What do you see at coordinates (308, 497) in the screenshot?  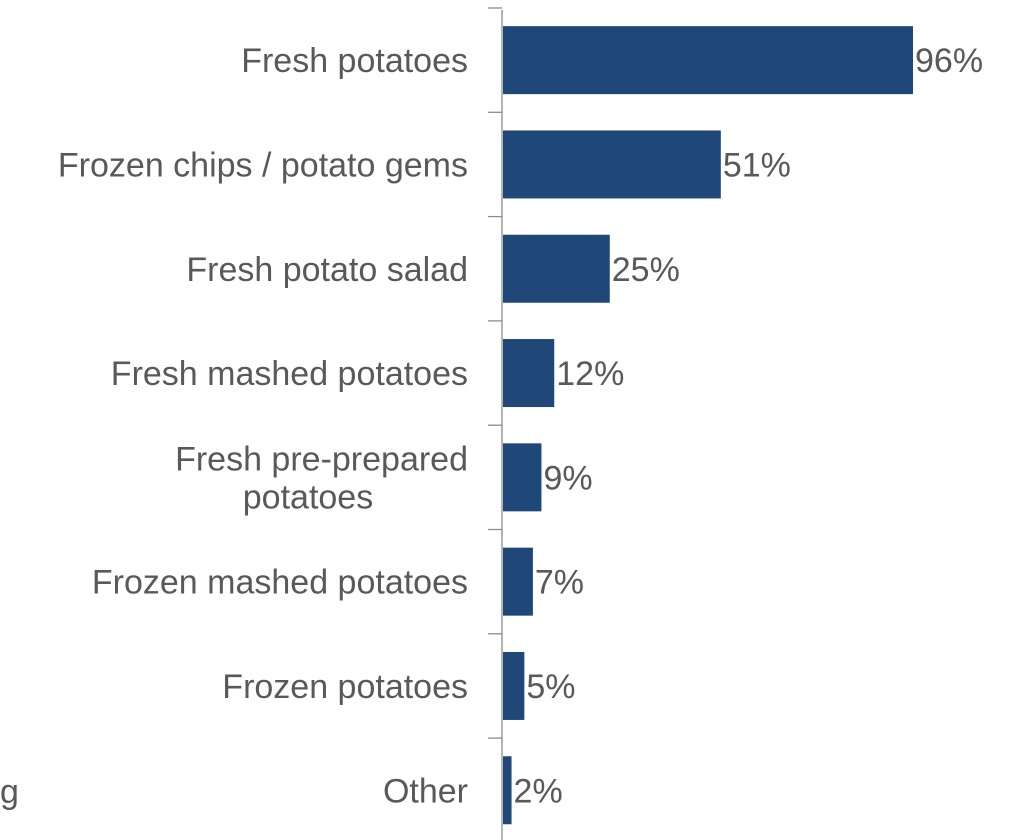 I see `category-label: potatoes` at bounding box center [308, 497].